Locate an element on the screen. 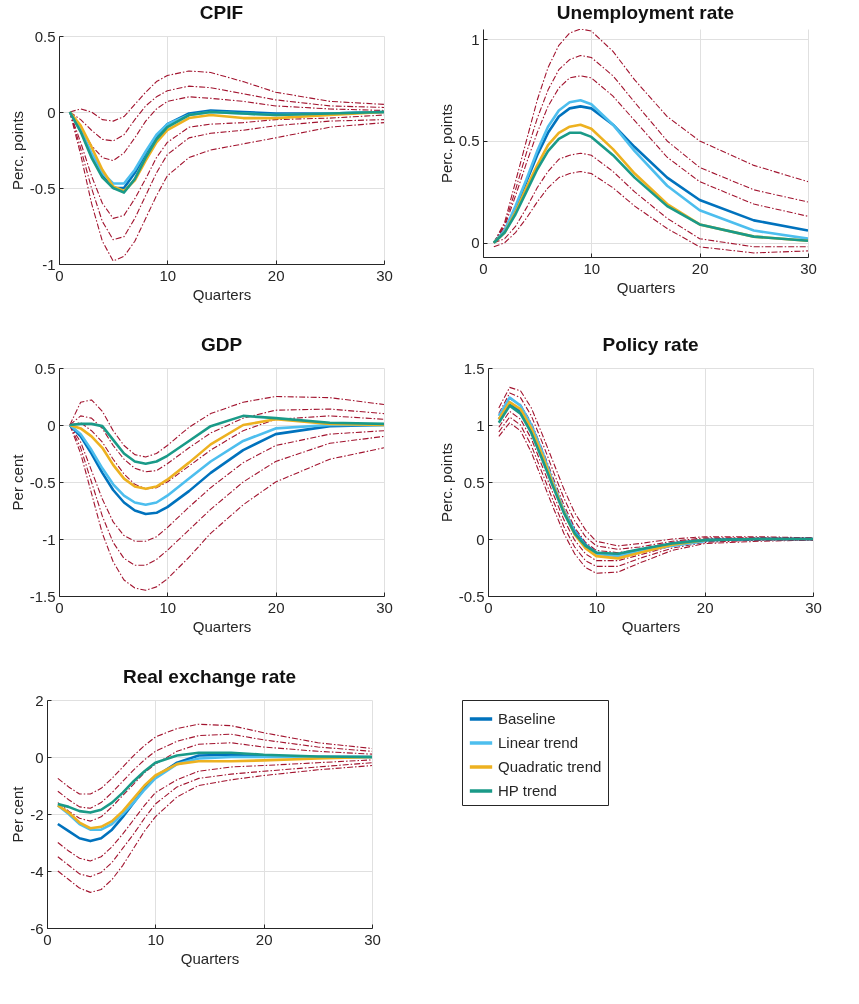 This screenshot has height=1004, width=859. y-tick-label: -2 is located at coordinates (37, 814).